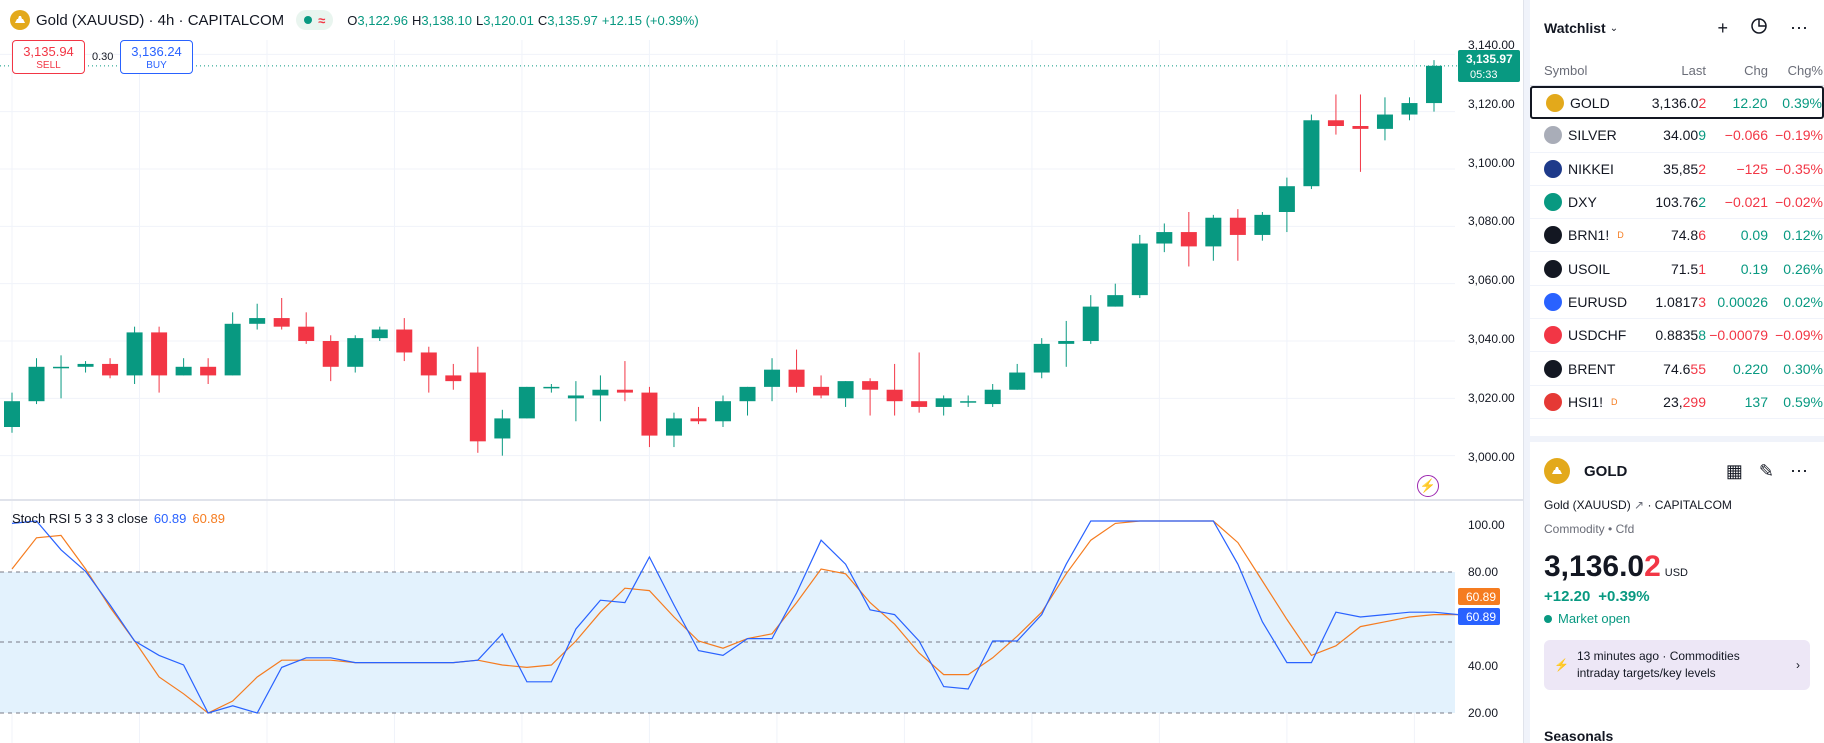 The image size is (1824, 743). What do you see at coordinates (1677, 269) in the screenshot?
I see `watchlist-row: USOIL 71.51 0.19 0.26%` at bounding box center [1677, 269].